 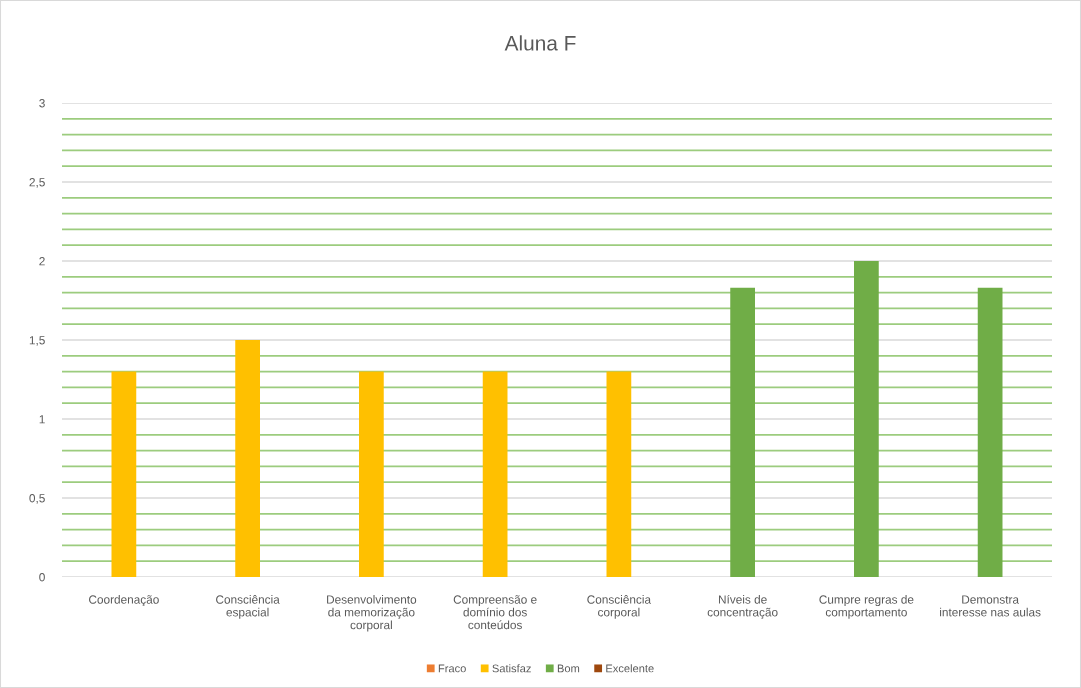 I want to click on legend-label: Excelente, so click(x=630, y=668).